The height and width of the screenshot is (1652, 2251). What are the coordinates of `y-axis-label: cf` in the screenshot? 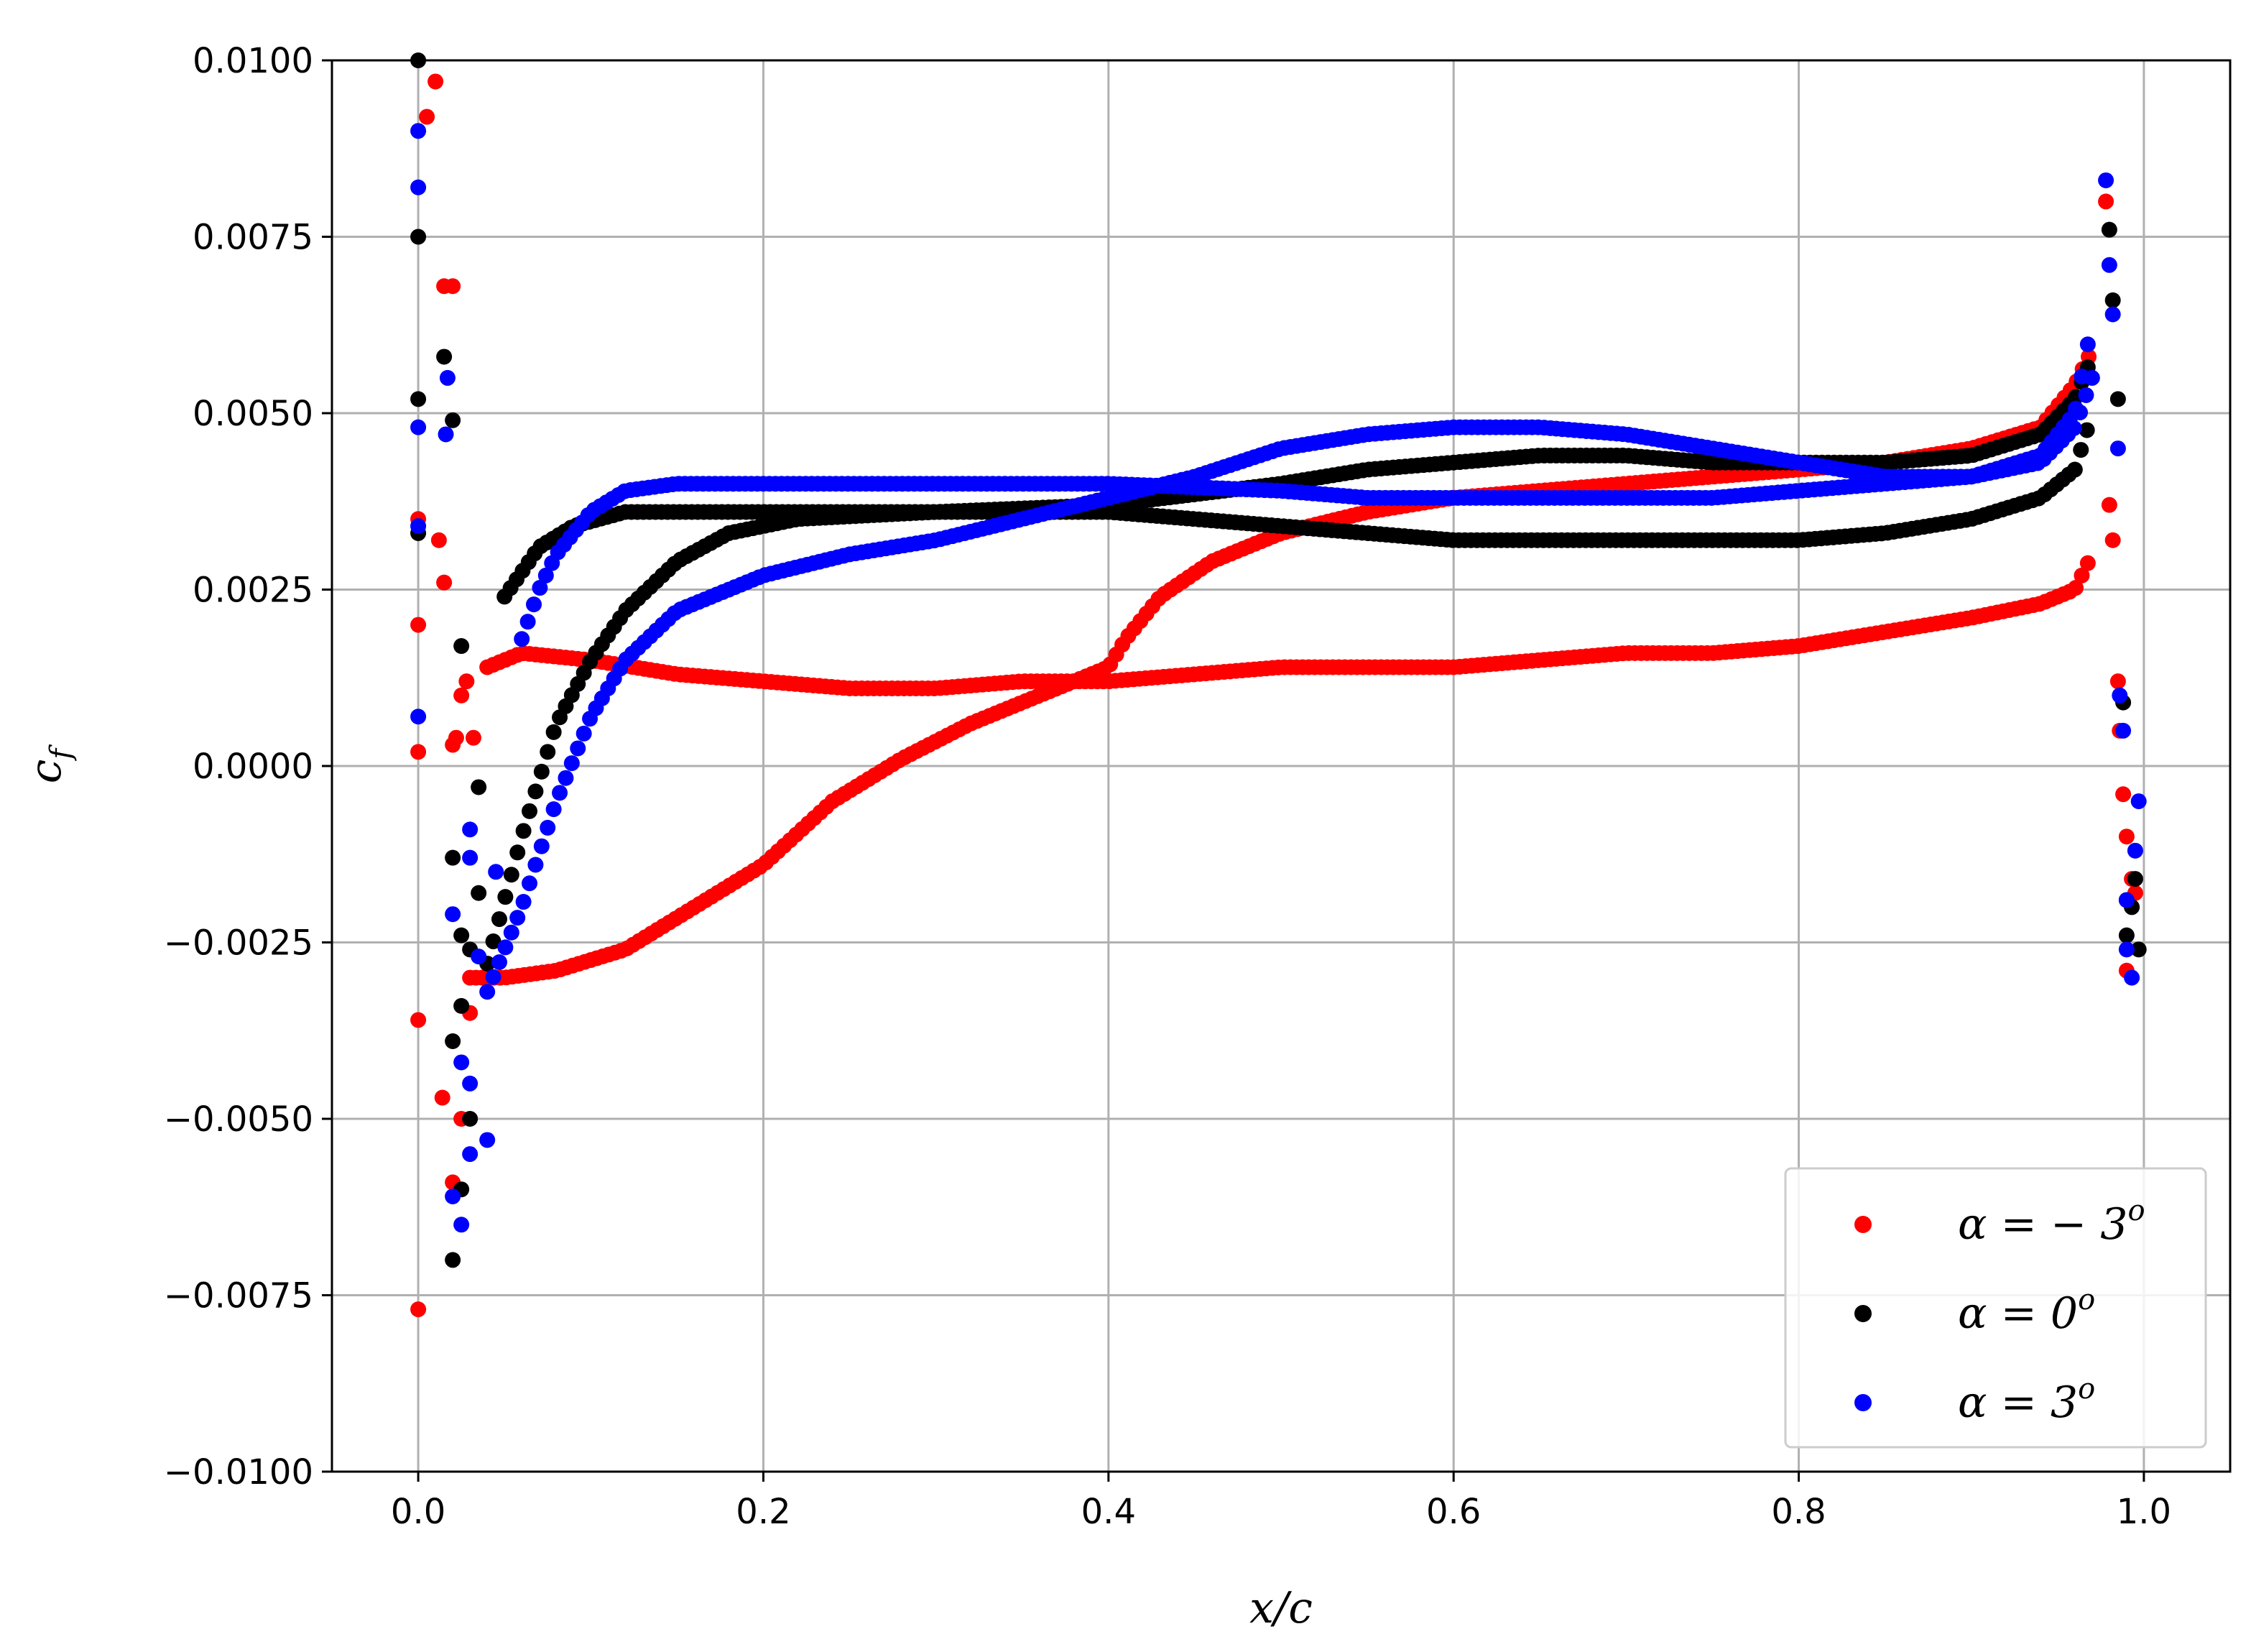 It's located at (50, 764).